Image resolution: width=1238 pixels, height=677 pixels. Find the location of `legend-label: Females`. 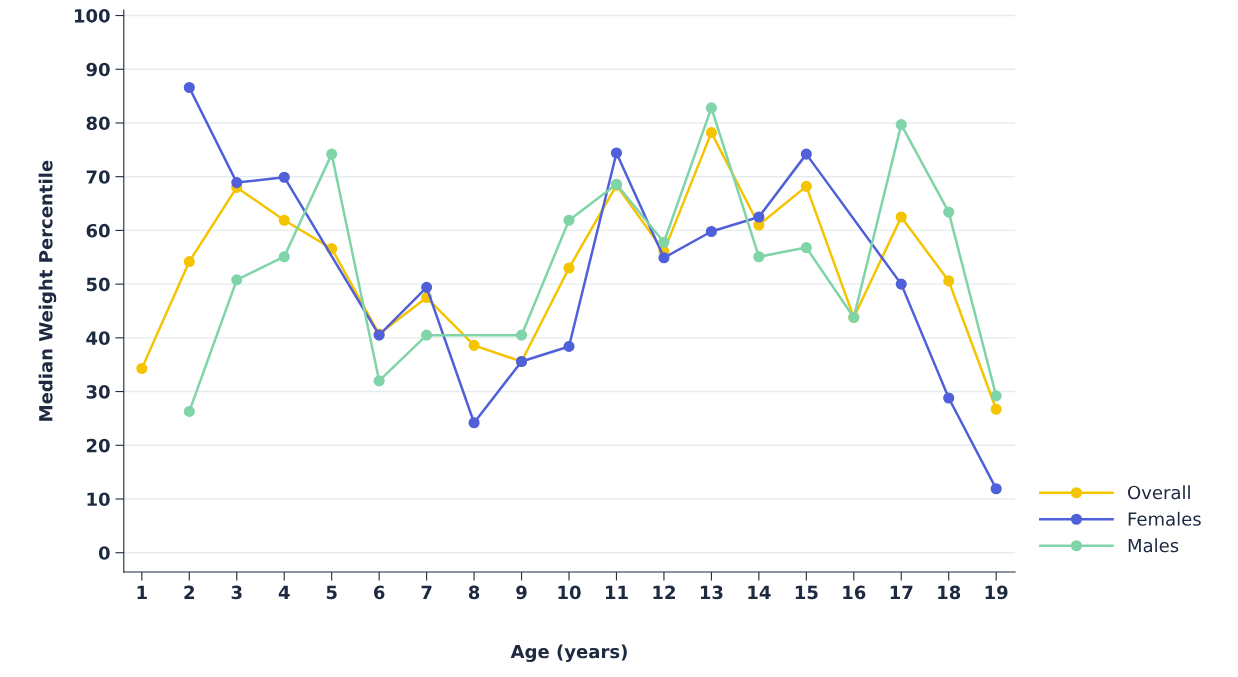

legend-label: Females is located at coordinates (1164, 518).